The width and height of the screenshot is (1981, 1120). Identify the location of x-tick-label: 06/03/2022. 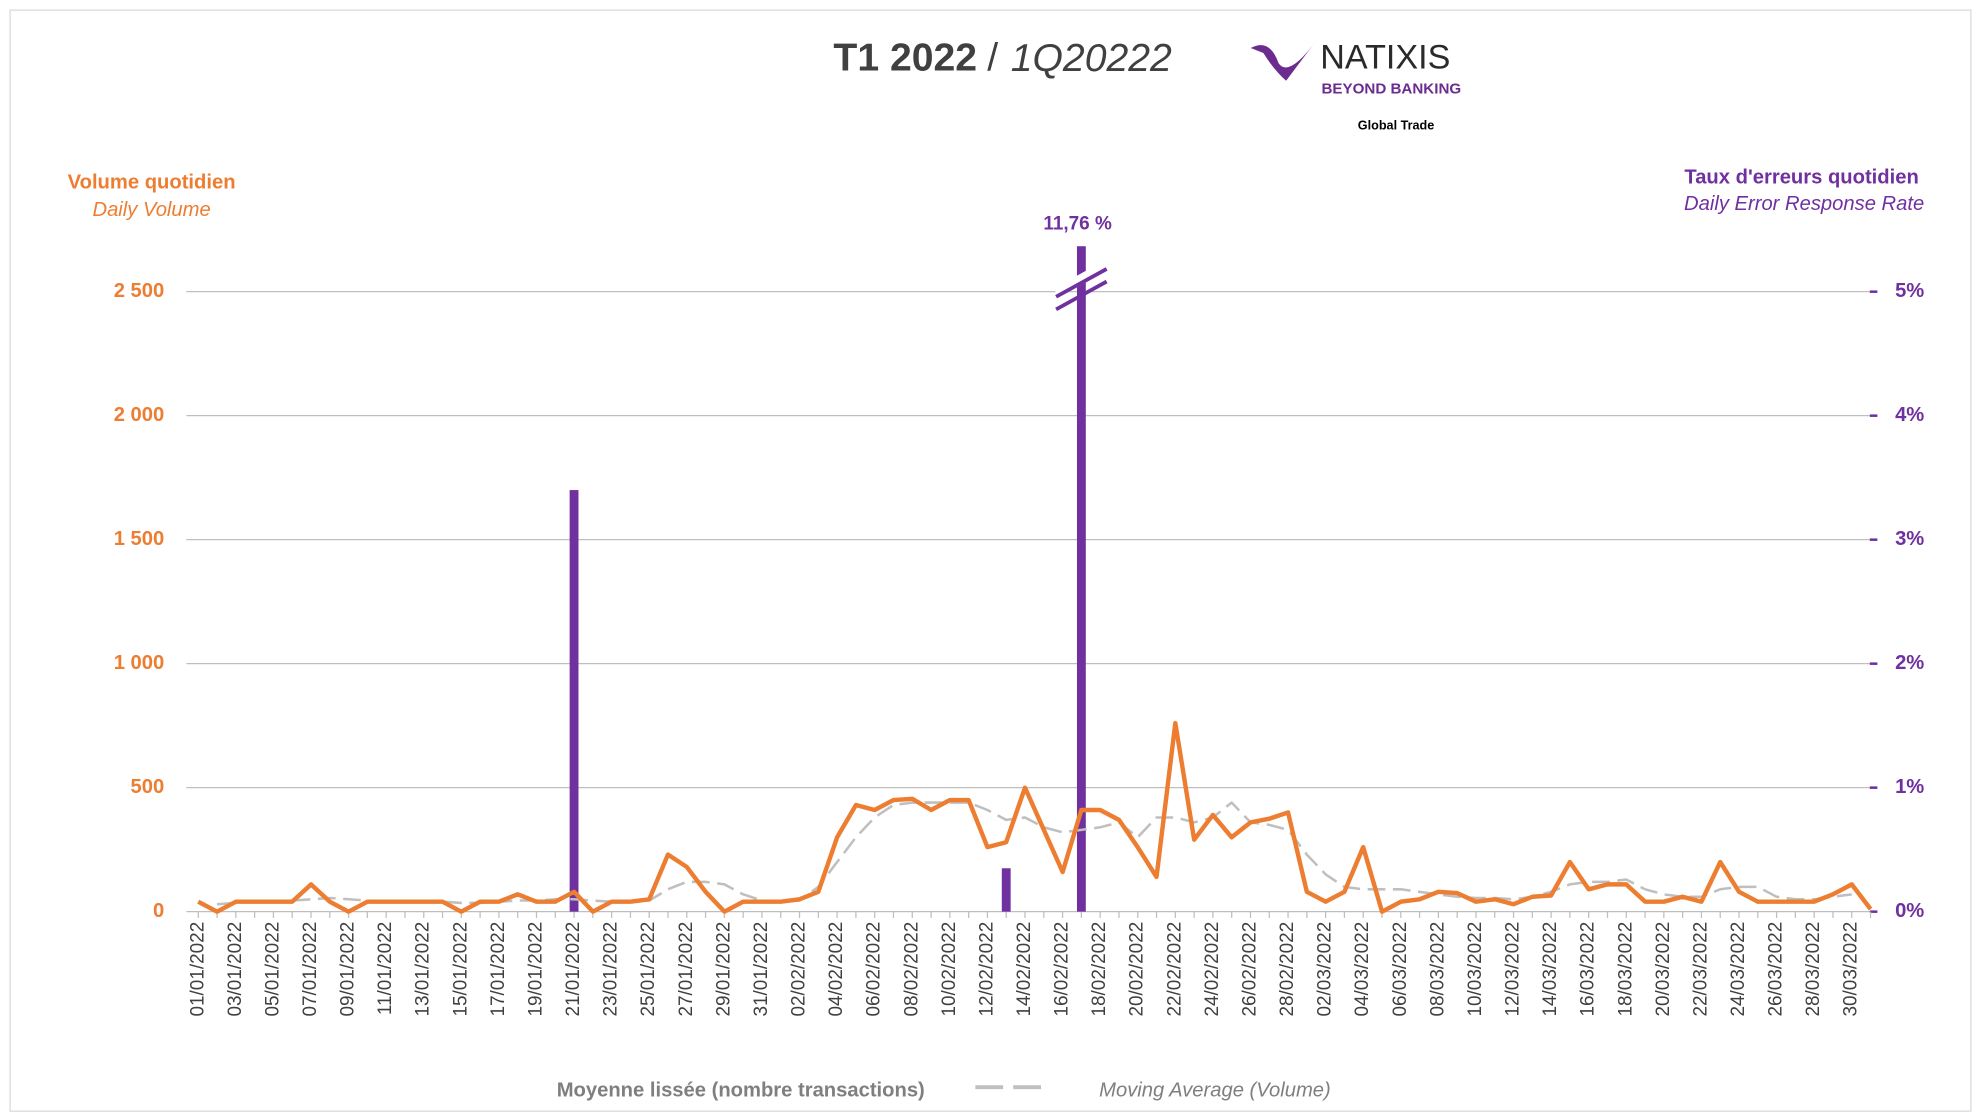
(1400, 969).